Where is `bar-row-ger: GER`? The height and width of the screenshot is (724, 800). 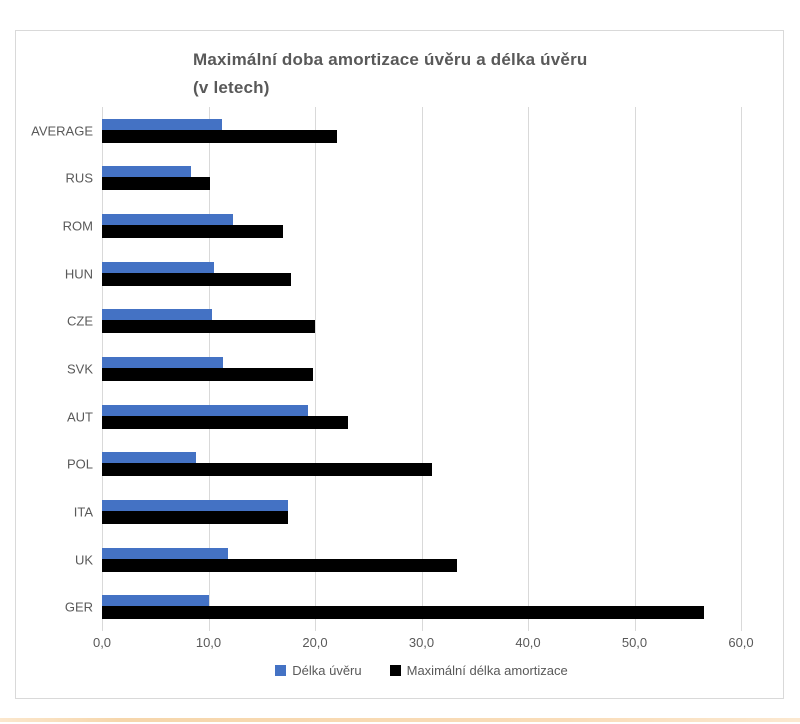
bar-row-ger: GER is located at coordinates (403, 607).